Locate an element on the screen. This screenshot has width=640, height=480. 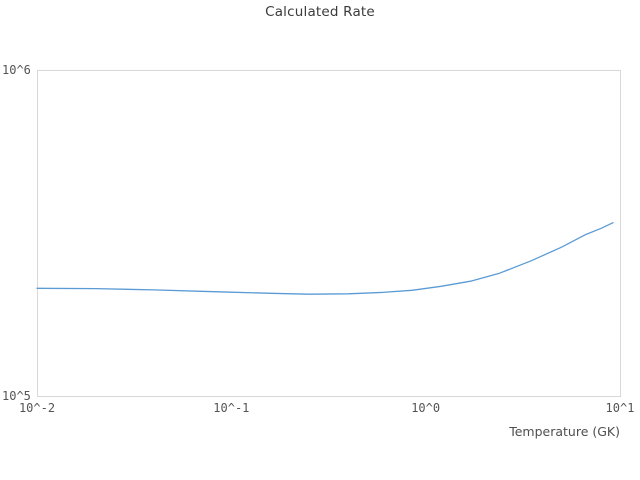
x-tick-label: 10^-1 is located at coordinates (231, 408).